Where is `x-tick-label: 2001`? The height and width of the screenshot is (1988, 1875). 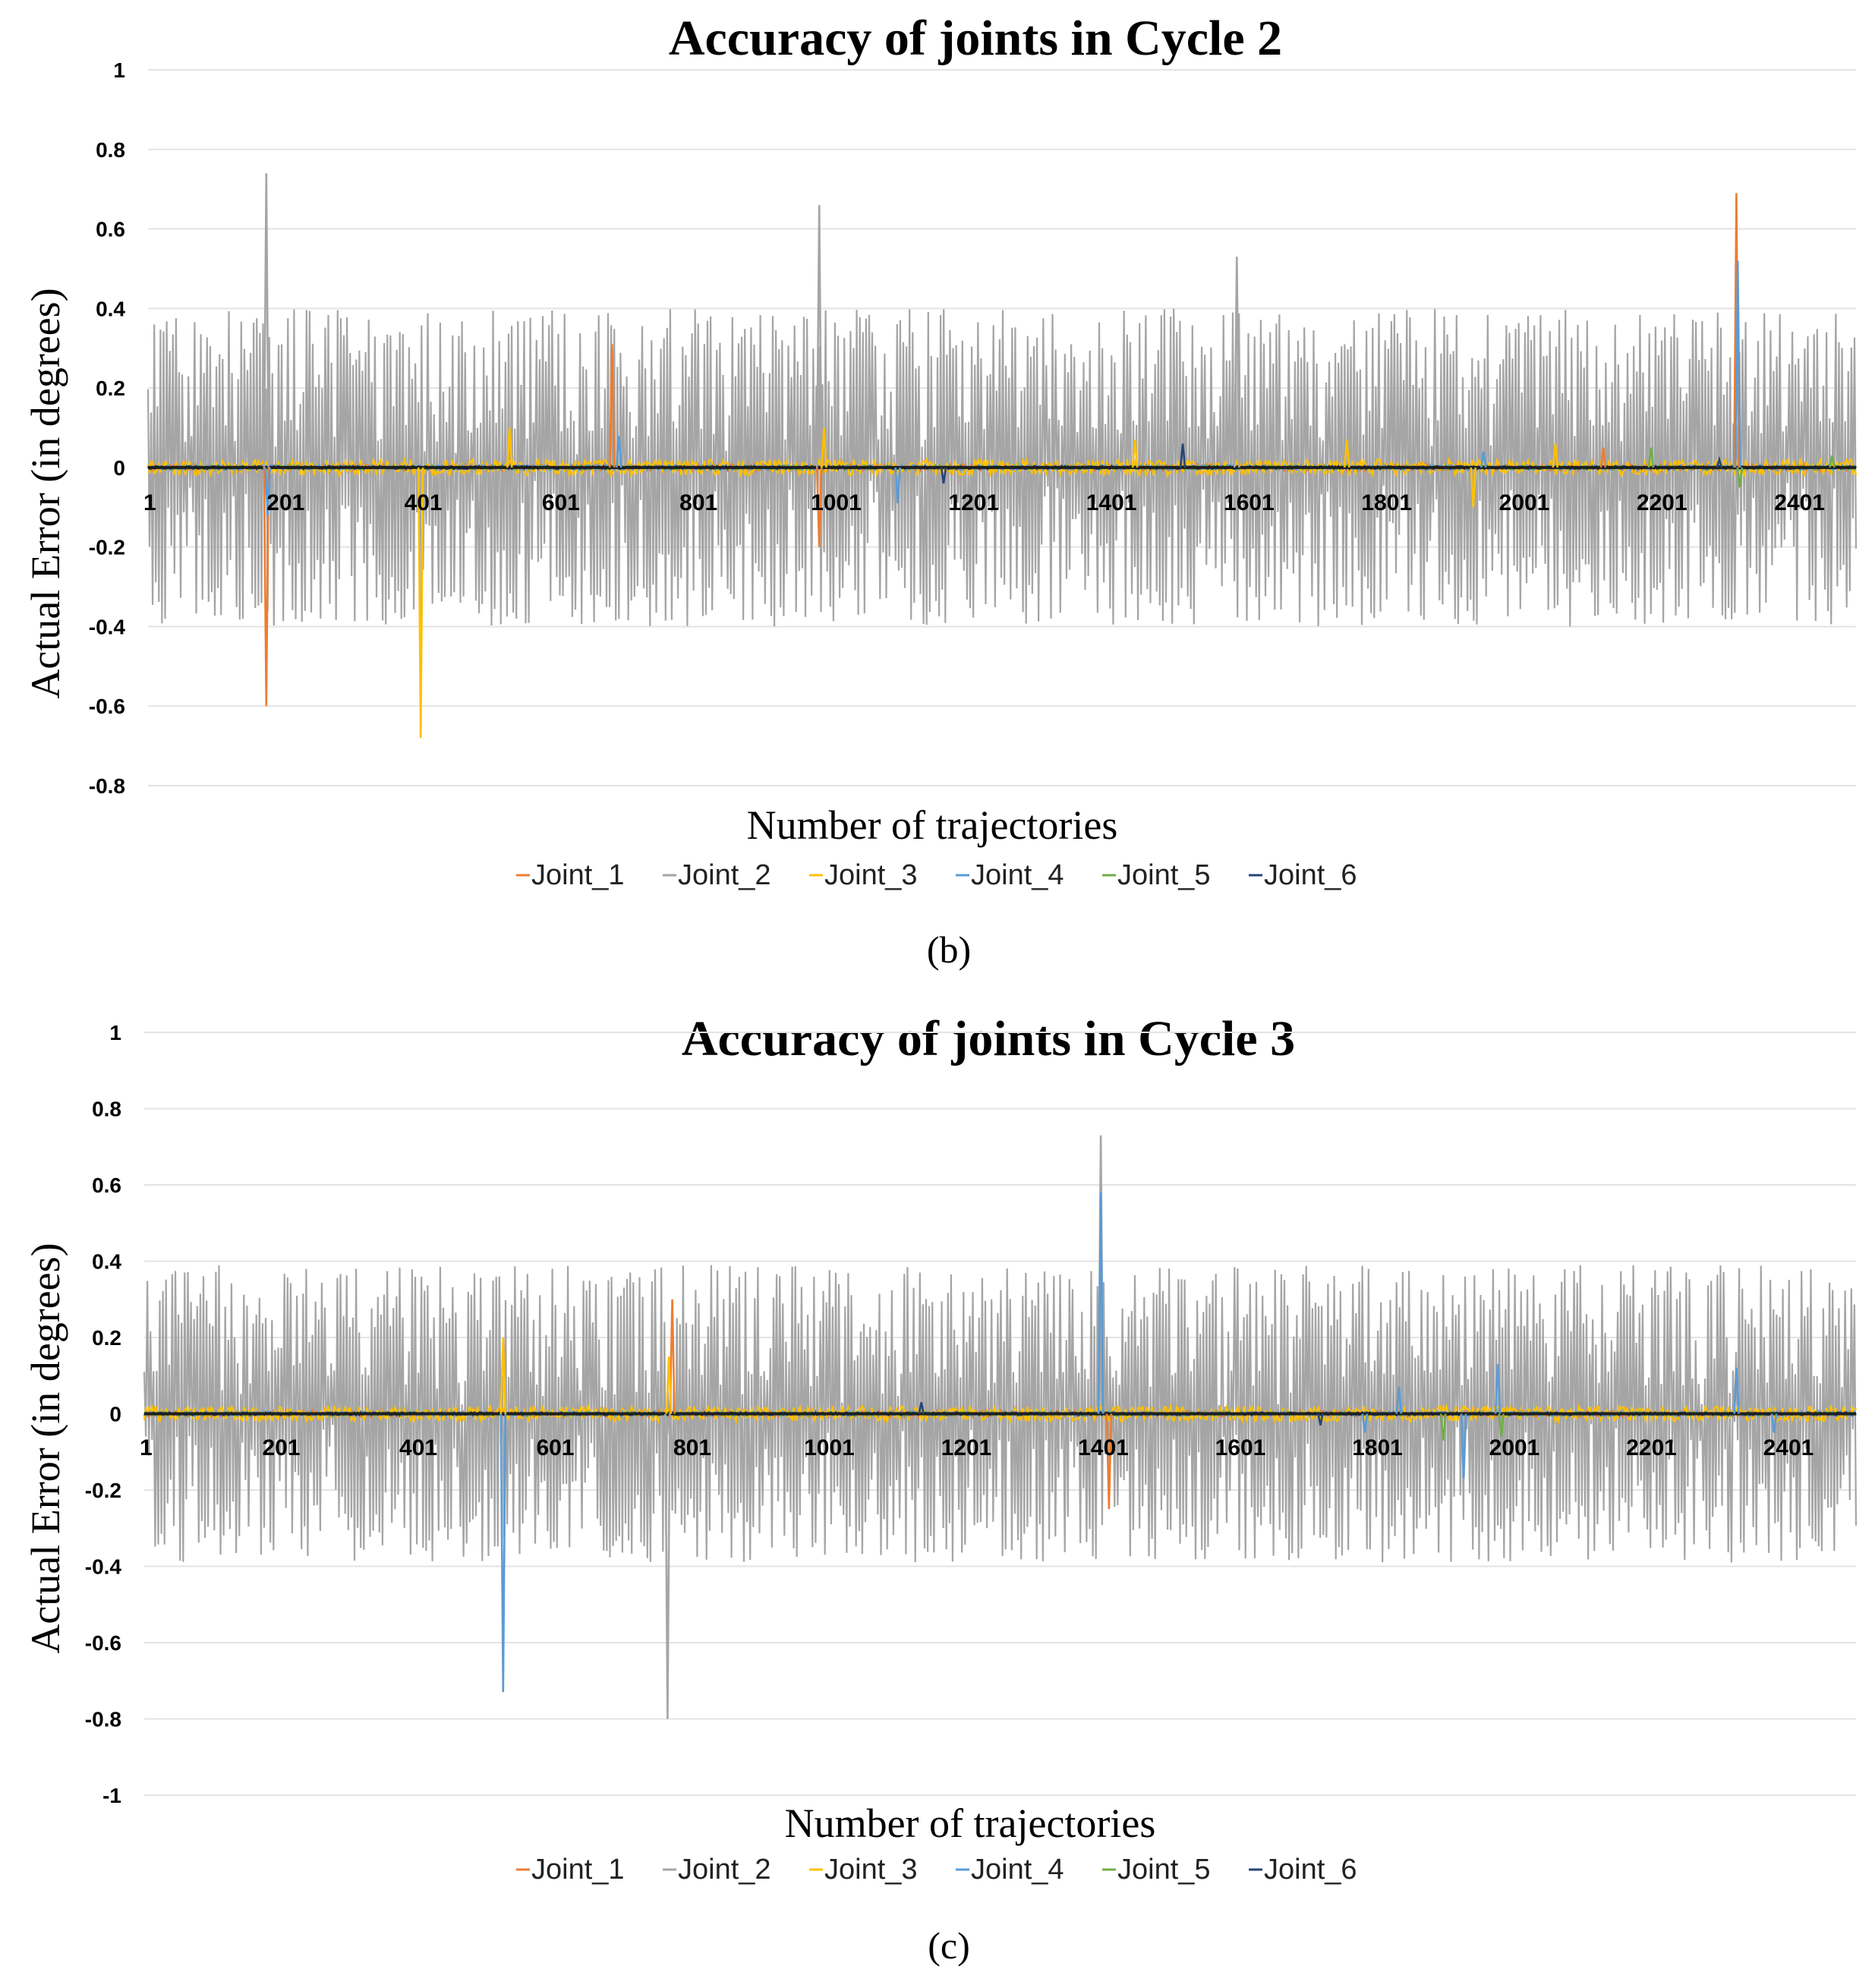 x-tick-label: 2001 is located at coordinates (1514, 1447).